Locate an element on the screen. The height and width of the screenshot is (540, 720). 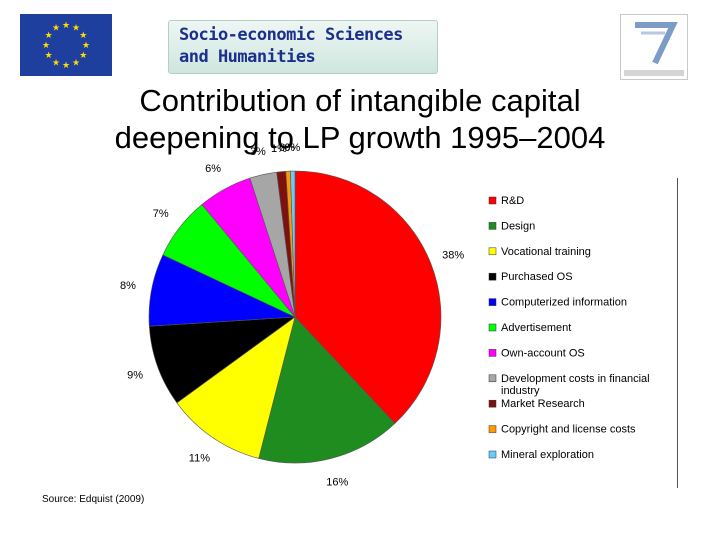
legend-label: Advertisement is located at coordinates (536, 328).